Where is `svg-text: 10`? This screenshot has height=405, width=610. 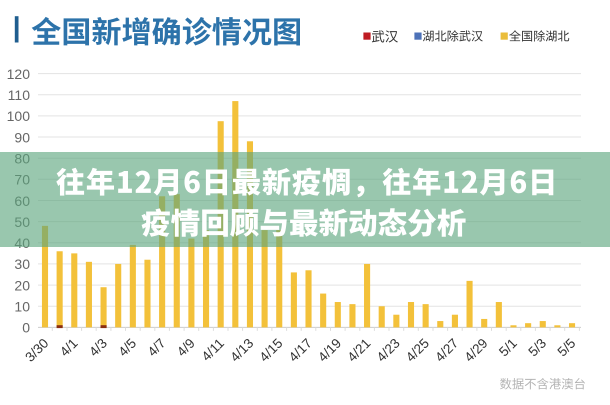 svg-text: 10 is located at coordinates (22, 307).